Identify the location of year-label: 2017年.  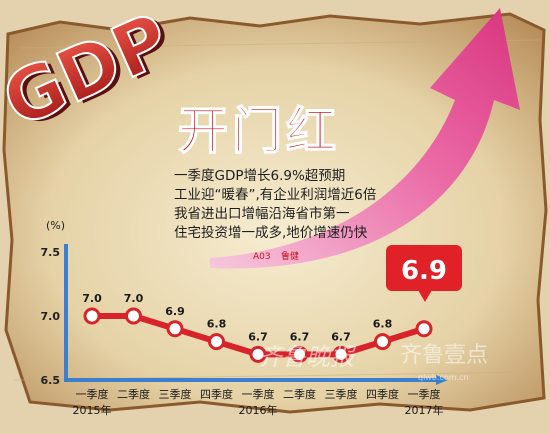
(424, 410).